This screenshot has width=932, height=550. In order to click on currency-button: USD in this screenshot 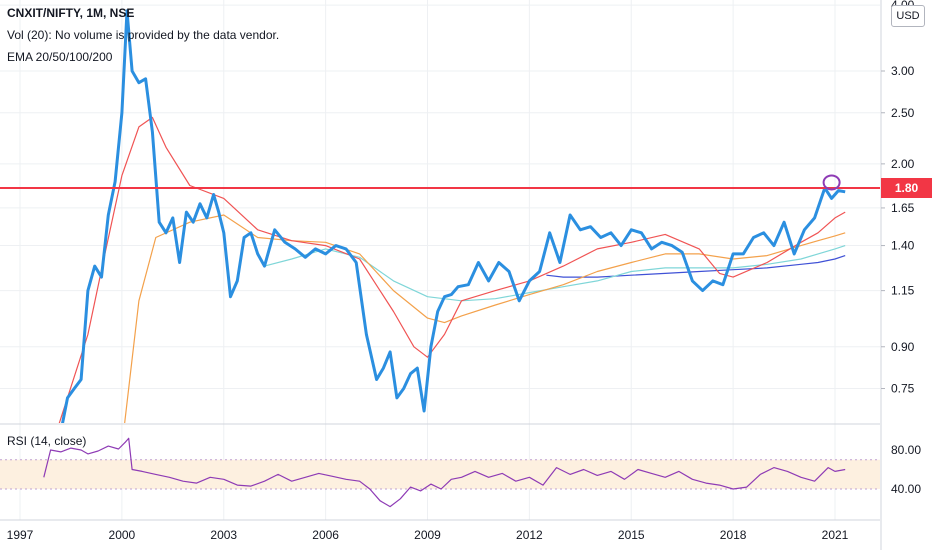, I will do `click(908, 16)`.